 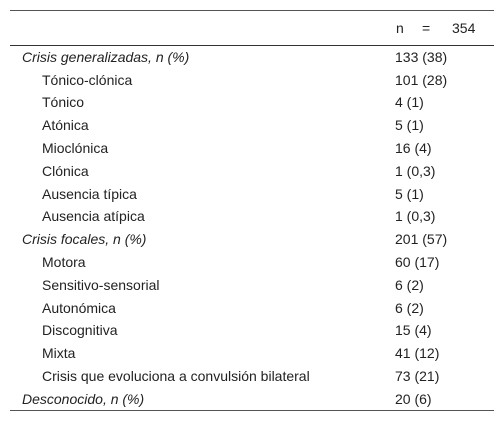 What do you see at coordinates (79, 307) in the screenshot?
I see `row-label: Autonómica` at bounding box center [79, 307].